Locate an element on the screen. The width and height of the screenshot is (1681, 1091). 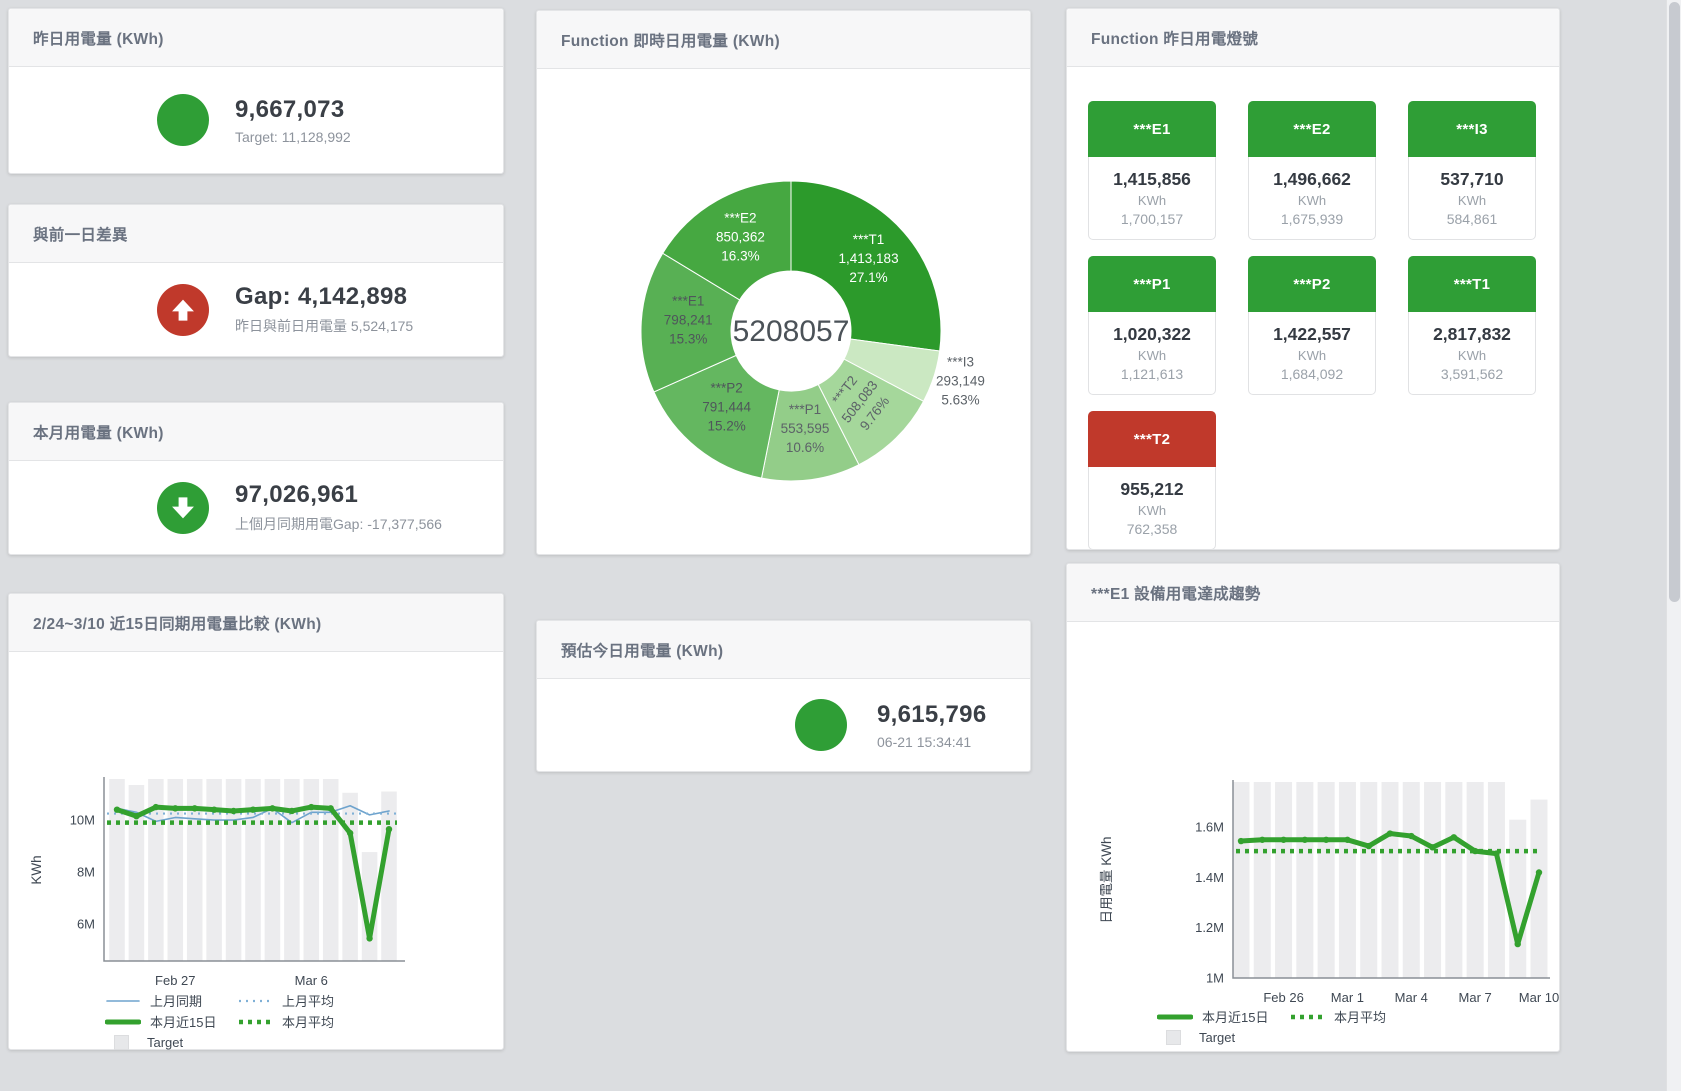
y-tick-label: 1.2M is located at coordinates (1209, 927).